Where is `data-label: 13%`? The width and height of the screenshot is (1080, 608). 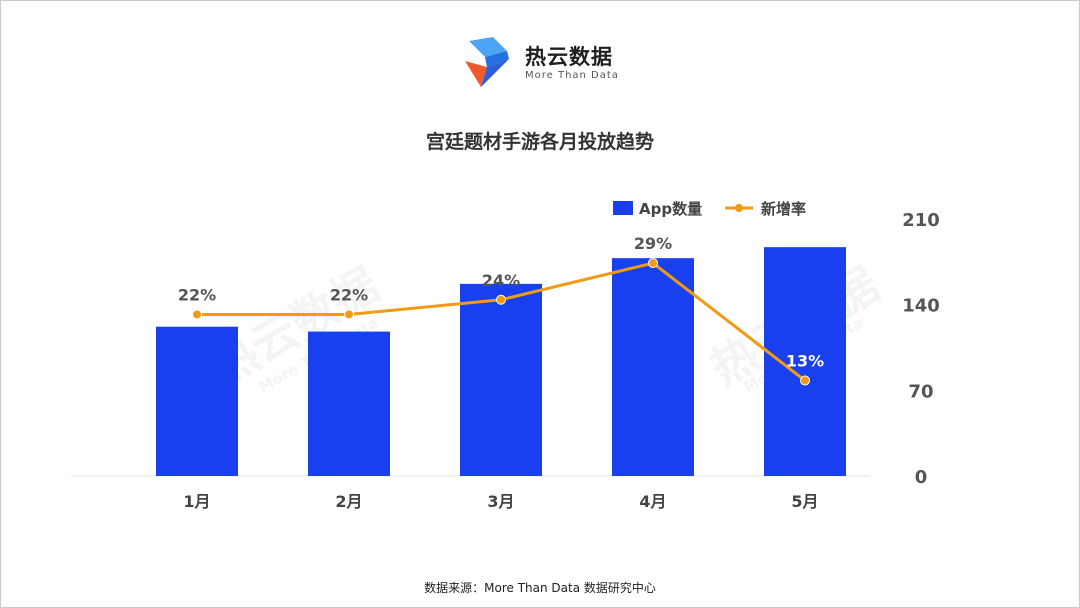
data-label: 13% is located at coordinates (805, 361).